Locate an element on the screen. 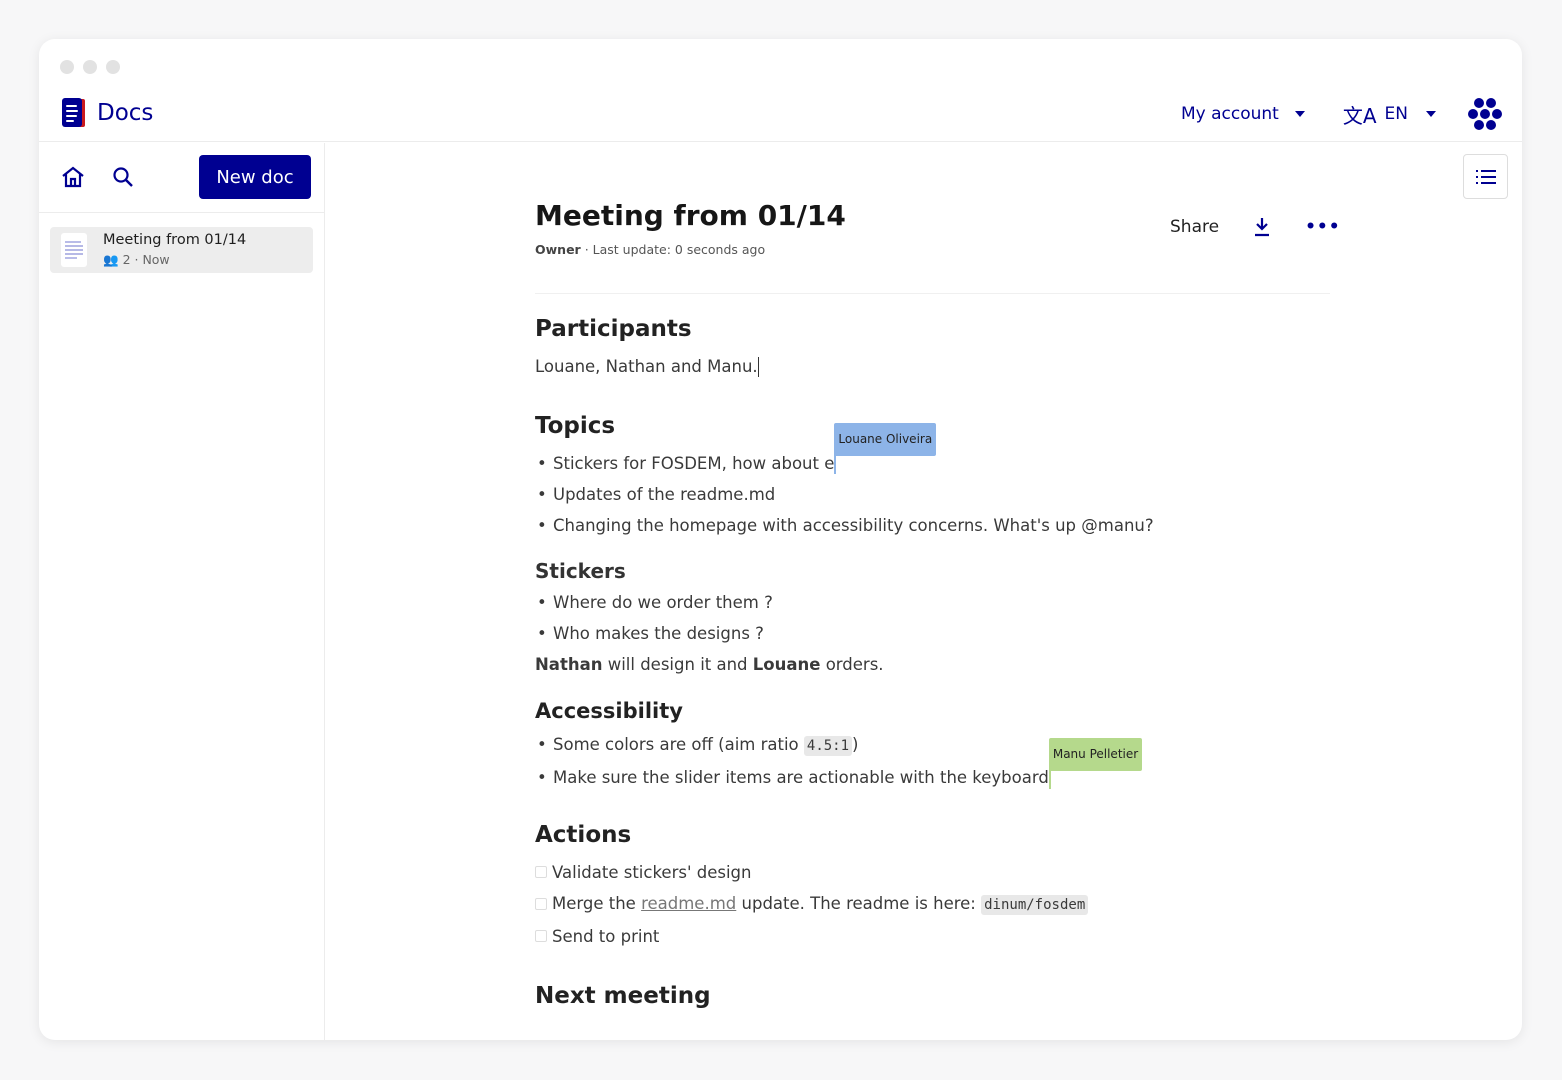 This screenshot has height=1080, width=1562. list-icon is located at coordinates (1485, 176).